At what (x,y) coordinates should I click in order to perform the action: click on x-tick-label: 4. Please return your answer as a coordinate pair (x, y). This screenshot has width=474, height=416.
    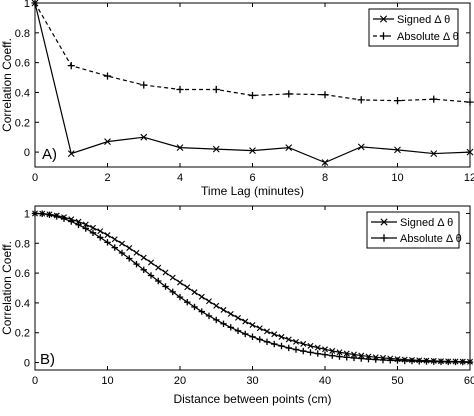
    Looking at the image, I should click on (180, 178).